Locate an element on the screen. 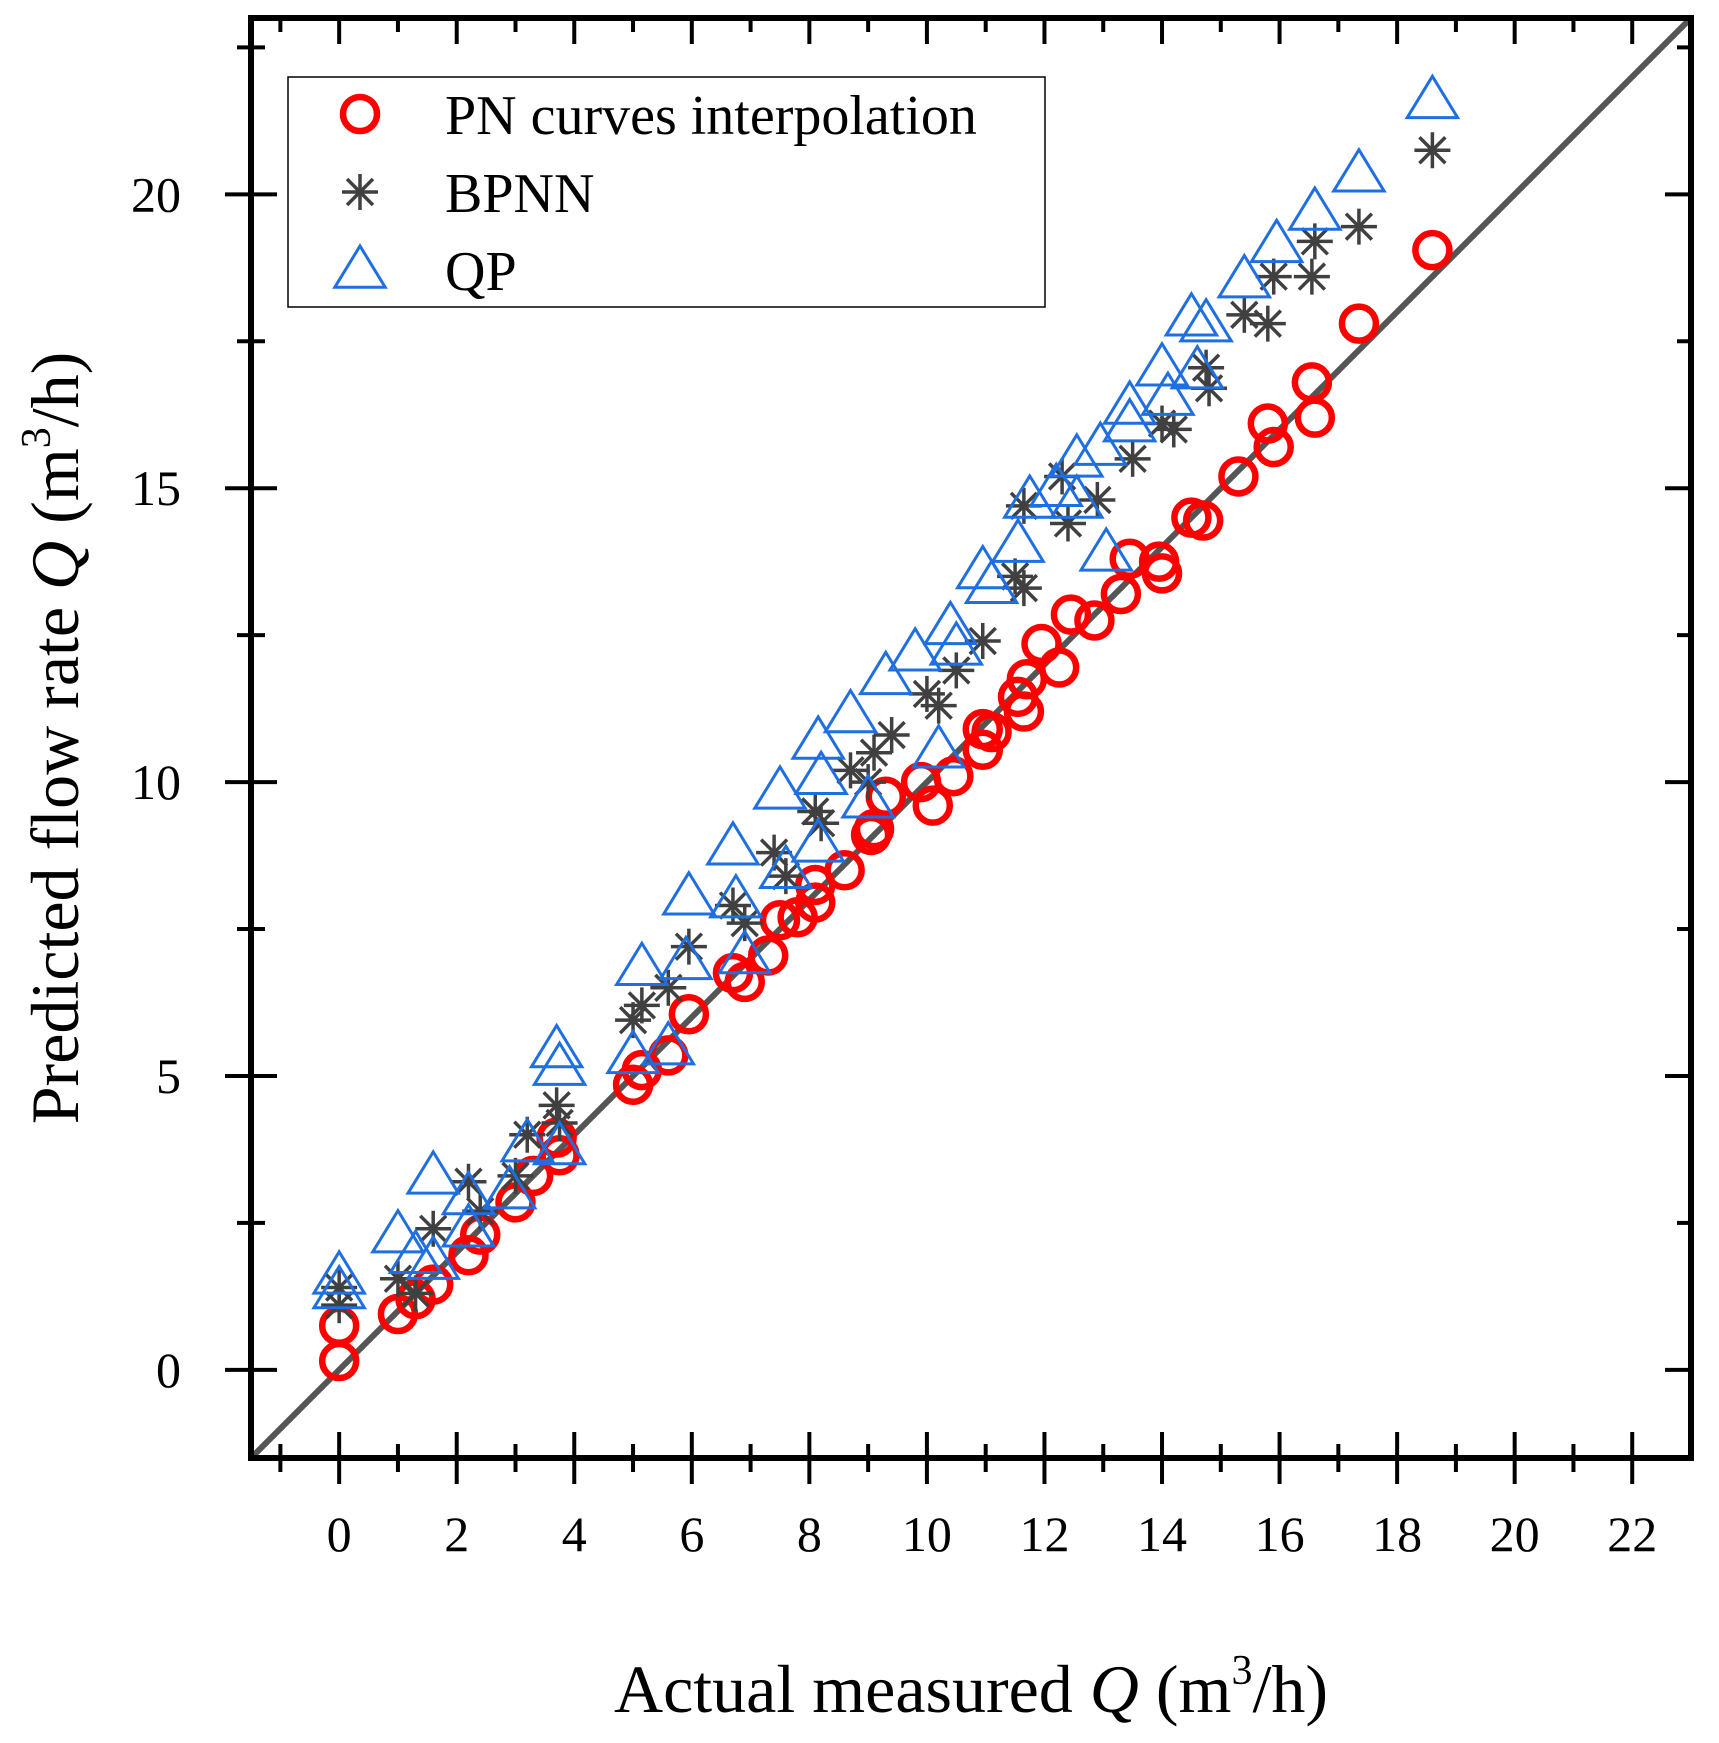  legend-box is located at coordinates (666, 192).